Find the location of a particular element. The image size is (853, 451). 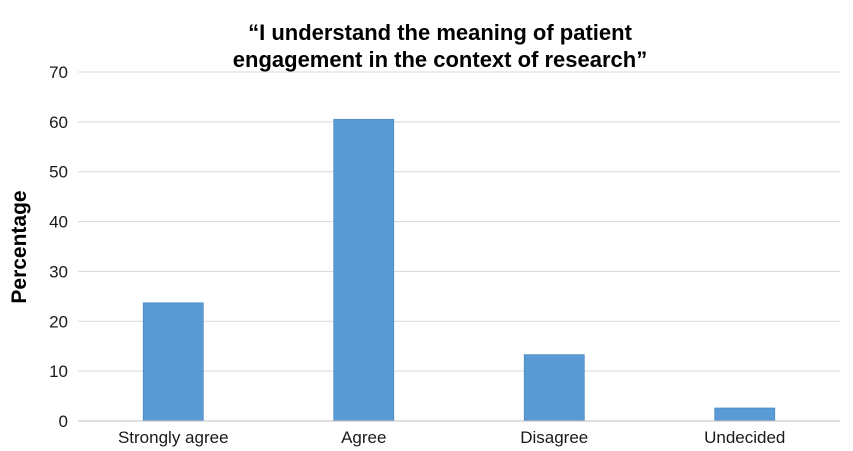

x-category-label: Disagree is located at coordinates (554, 437).